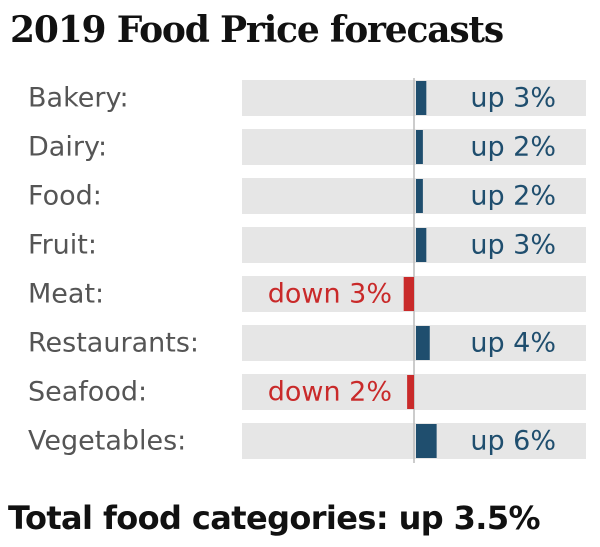 The height and width of the screenshot is (547, 600). Describe the element at coordinates (113, 343) in the screenshot. I see `category-label: Restaurants:` at that location.